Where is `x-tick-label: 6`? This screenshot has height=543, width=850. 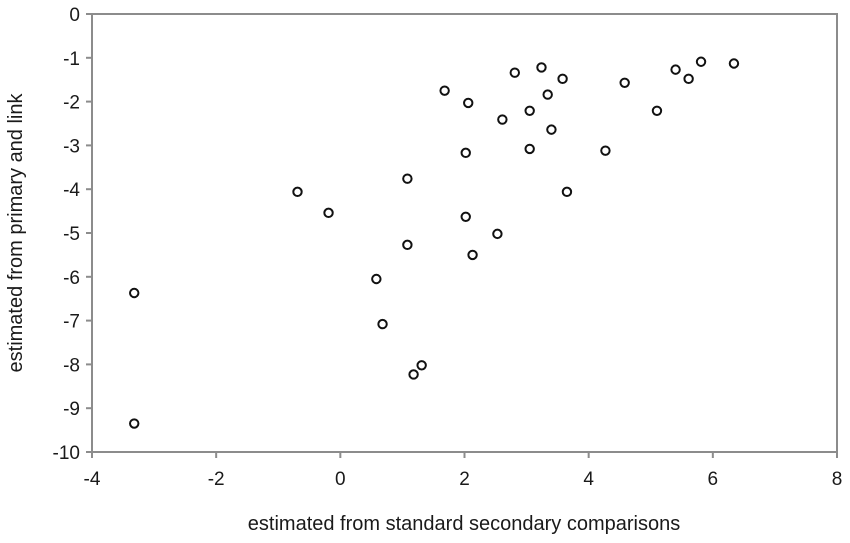
x-tick-label: 6 is located at coordinates (713, 479).